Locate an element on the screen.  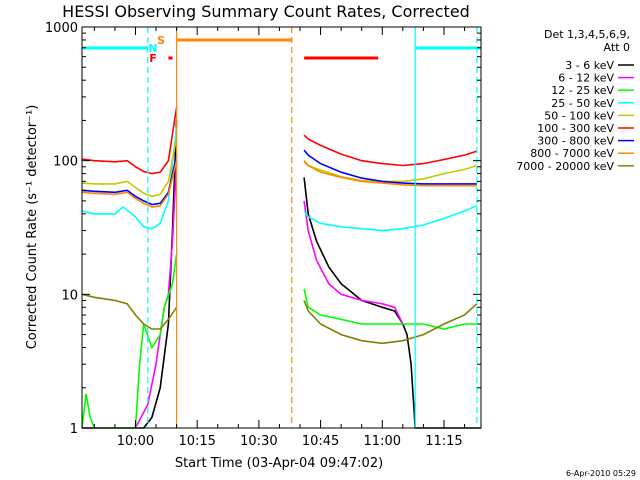
series-5-segment-0-line is located at coordinates (129, 141).